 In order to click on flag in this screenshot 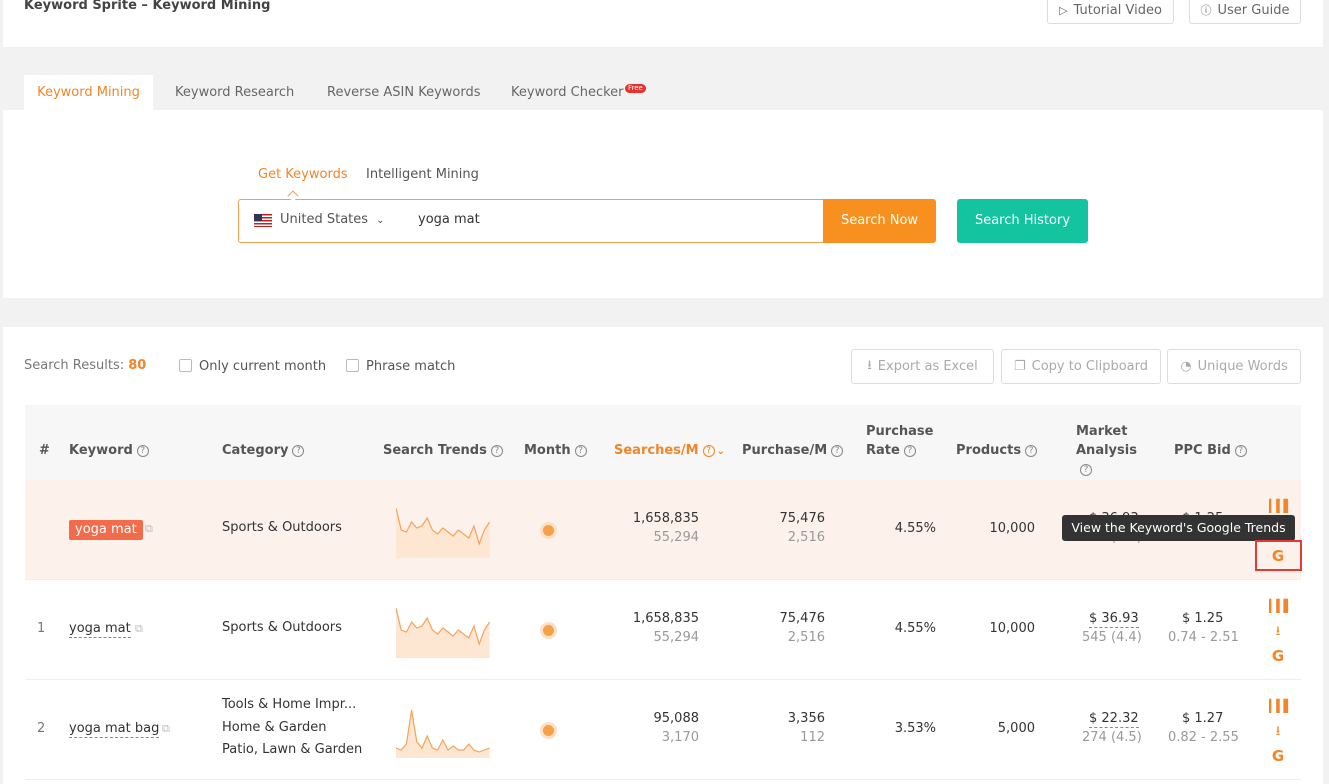, I will do `click(263, 220)`.